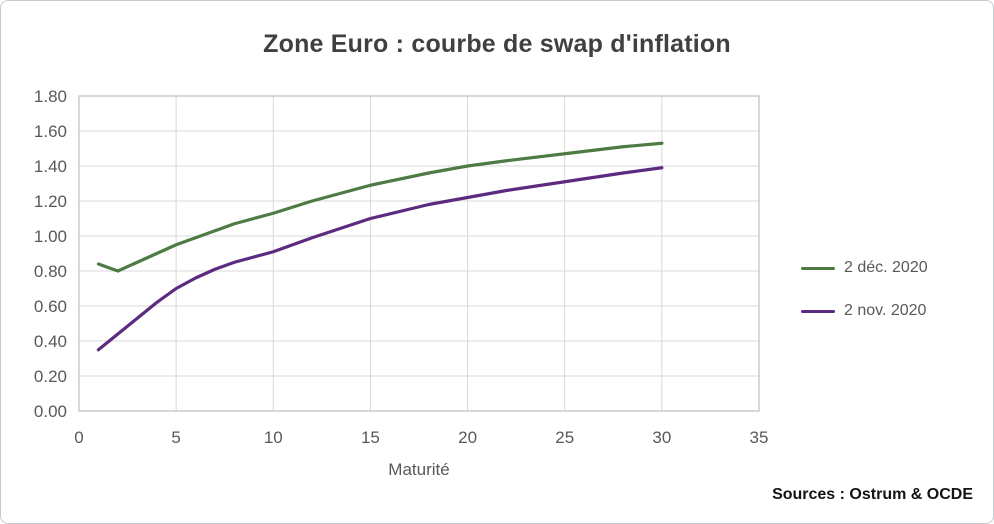  Describe the element at coordinates (564, 437) in the screenshot. I see `x-tick-label: 25` at that location.